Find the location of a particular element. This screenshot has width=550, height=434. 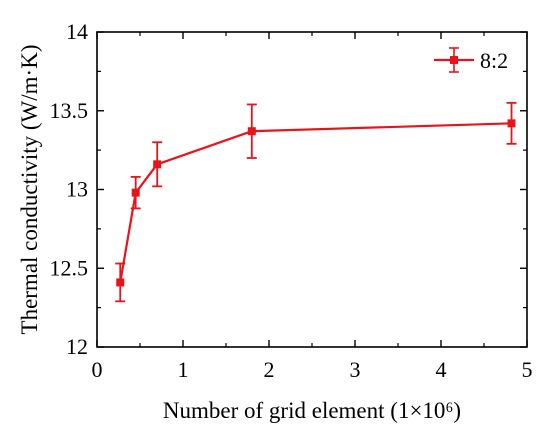

y-tick-label: 14 is located at coordinates (77, 31).